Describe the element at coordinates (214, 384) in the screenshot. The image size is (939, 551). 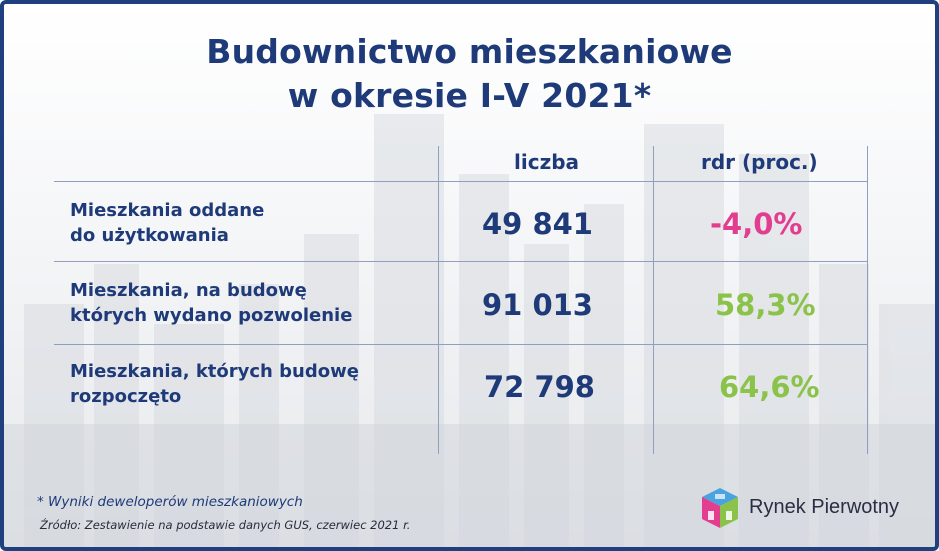
I see `row-3-label: Mieszkania, których budowę rozpoczęto` at that location.